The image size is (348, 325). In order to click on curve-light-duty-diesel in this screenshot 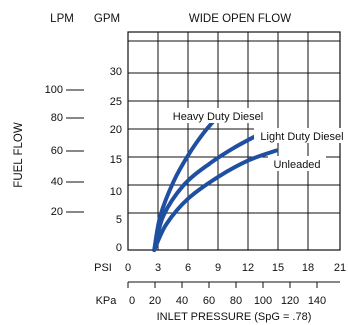, I will do `click(207, 192)`.